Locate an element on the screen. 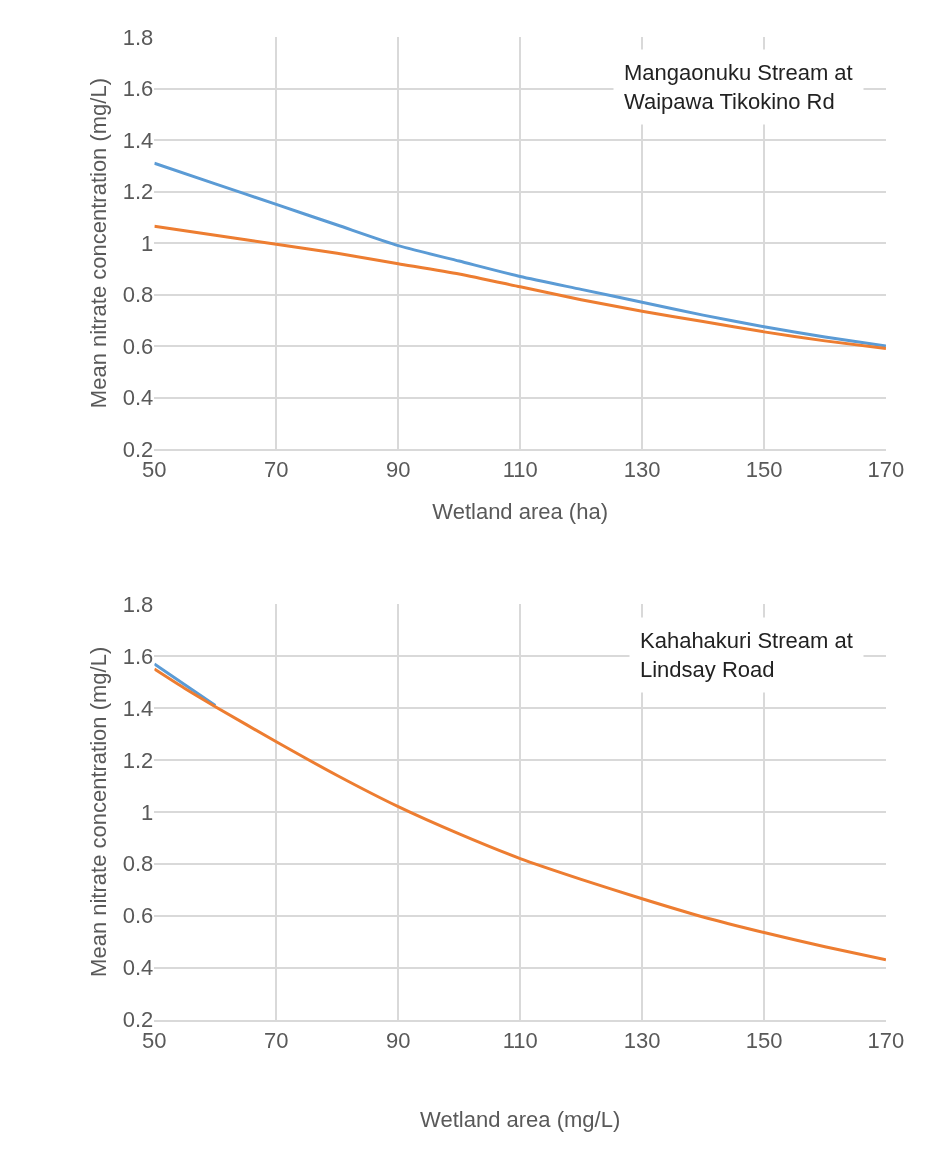 The height and width of the screenshot is (1166, 931). x-axis-title: Wetland area (mg/L) is located at coordinates (520, 1120).